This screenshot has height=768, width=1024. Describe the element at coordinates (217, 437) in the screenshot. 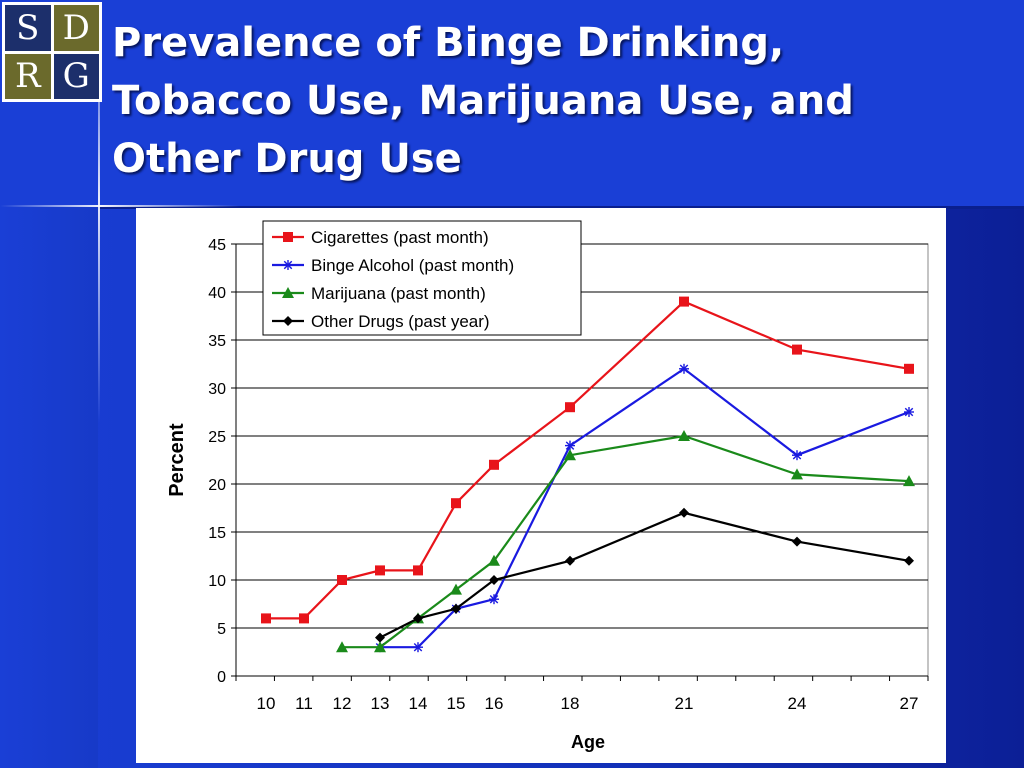

I see `y-tick-label-25: 25` at that location.